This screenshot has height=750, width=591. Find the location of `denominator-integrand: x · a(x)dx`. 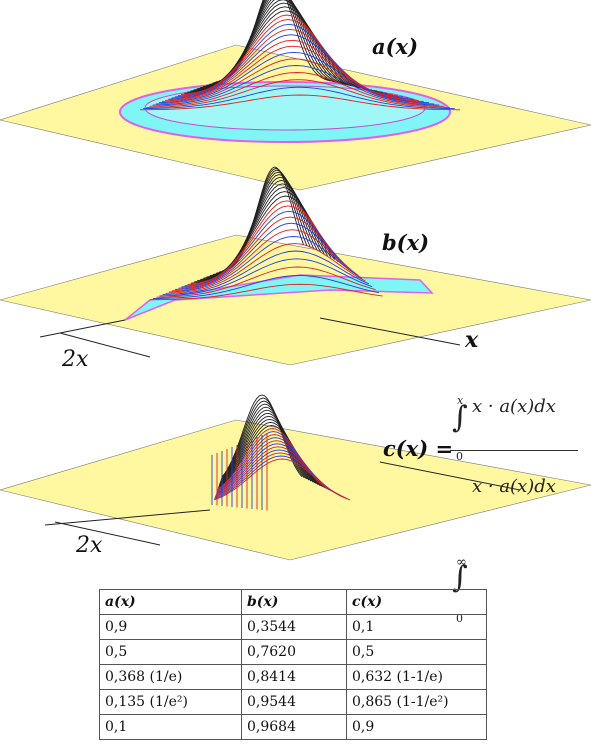

denominator-integrand: x · a(x)dx is located at coordinates (514, 486).